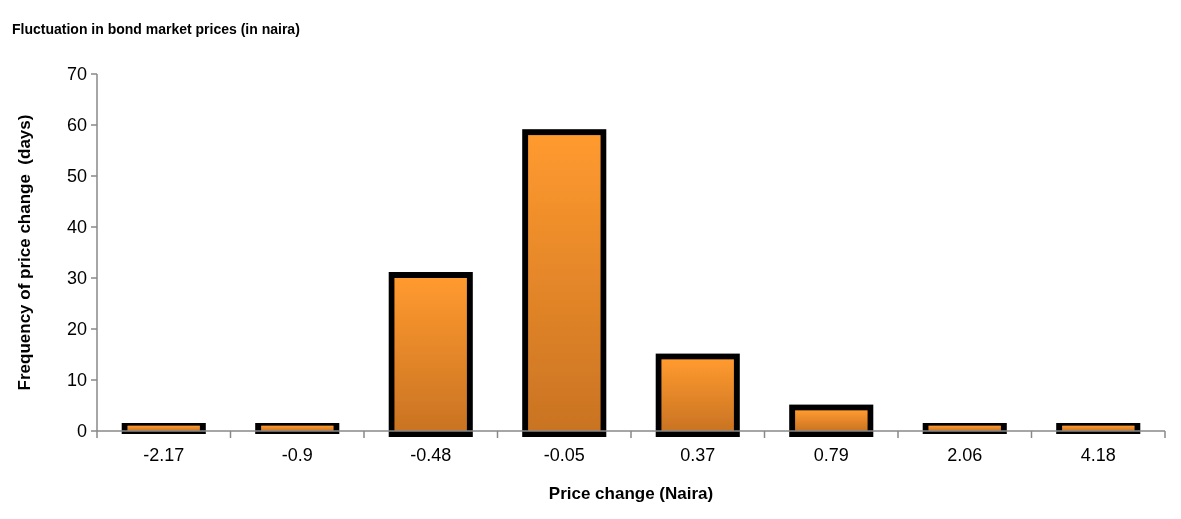 This screenshot has width=1181, height=519. Describe the element at coordinates (965, 455) in the screenshot. I see `x-tick-label: 2.06` at that location.